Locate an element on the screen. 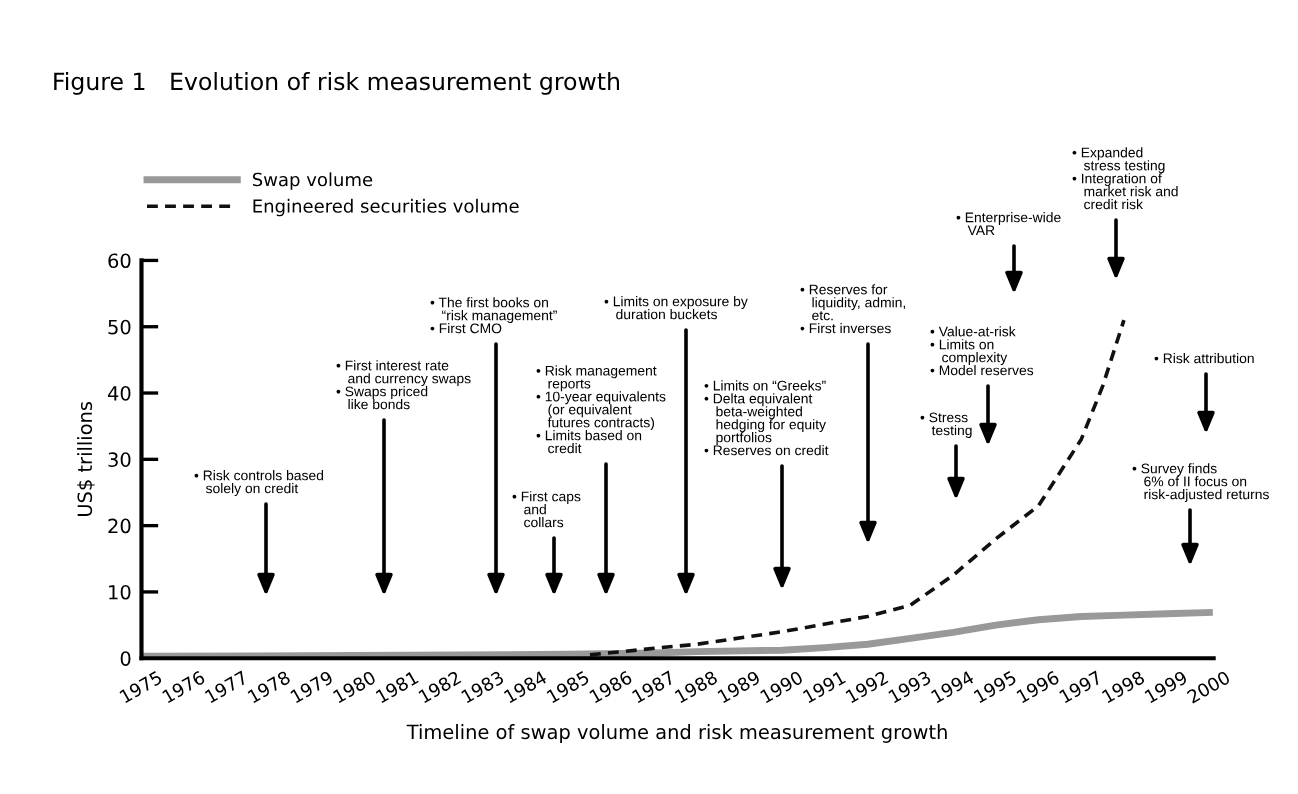 This screenshot has width=1298, height=794. y-tick-label: 10 is located at coordinates (120, 592).